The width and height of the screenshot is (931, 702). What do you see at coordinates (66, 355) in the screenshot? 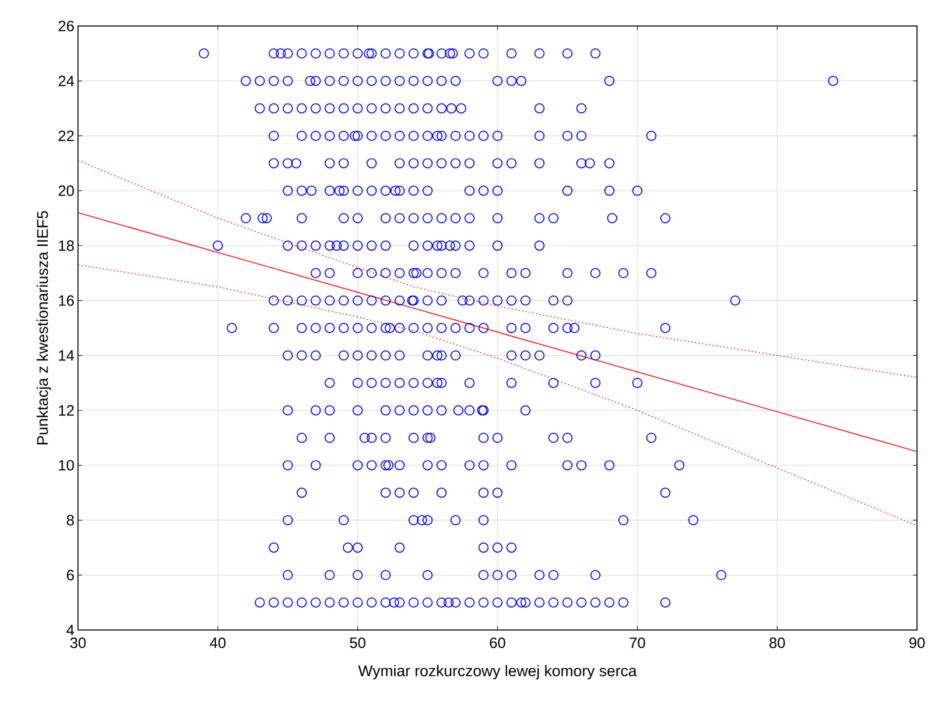
I see `y-tick-label: 14` at bounding box center [66, 355].